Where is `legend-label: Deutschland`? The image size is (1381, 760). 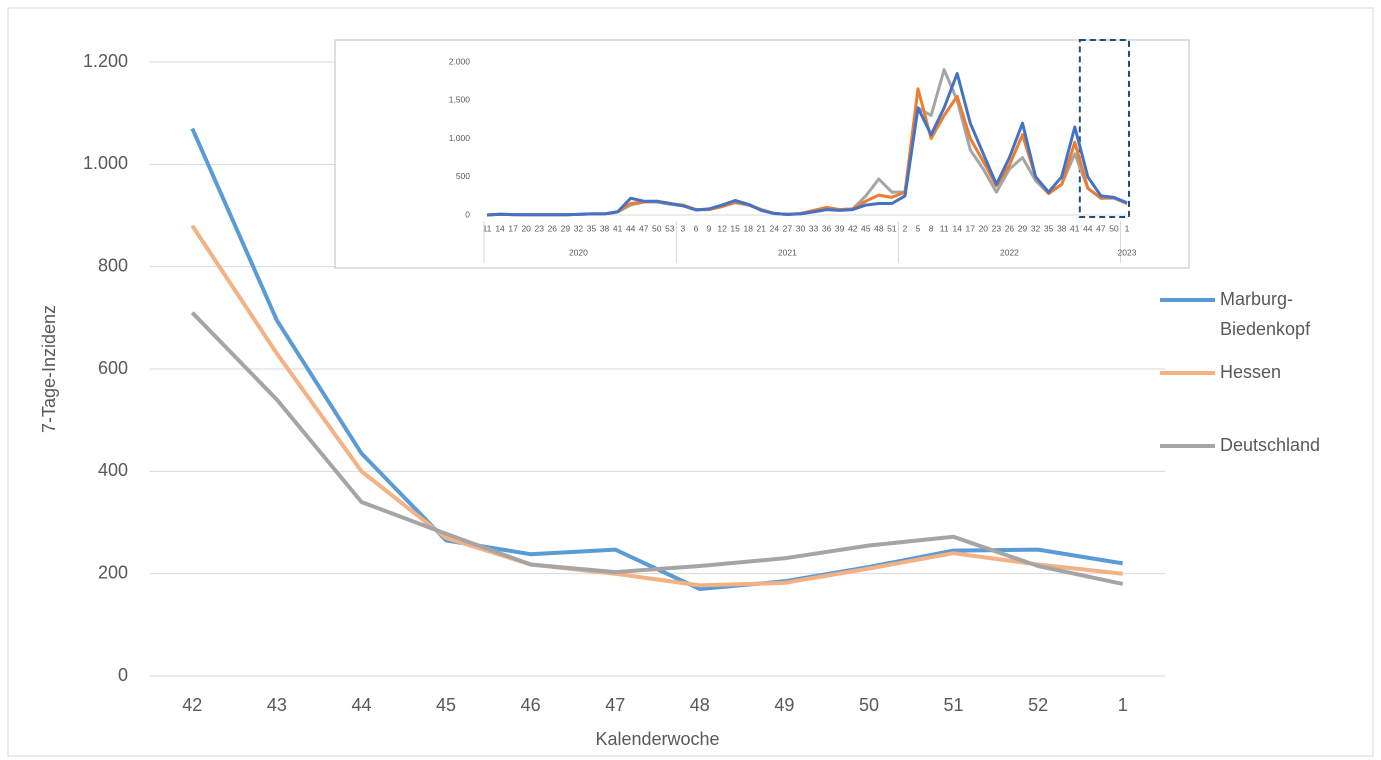
legend-label: Deutschland is located at coordinates (1270, 445).